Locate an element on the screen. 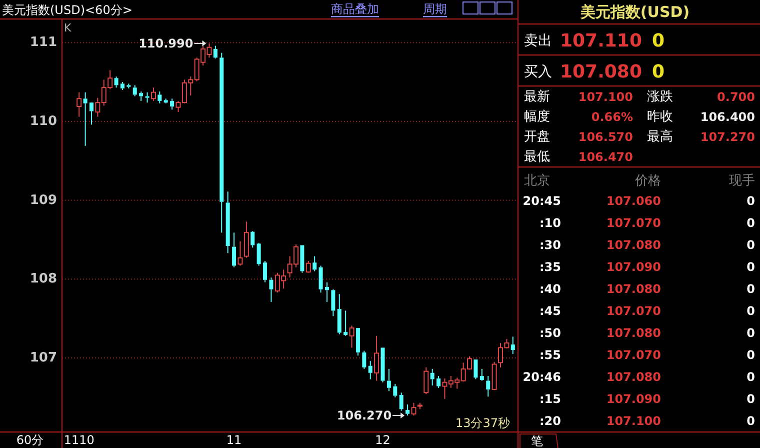 This screenshot has height=448, width=760. text: 60分 is located at coordinates (30, 440).